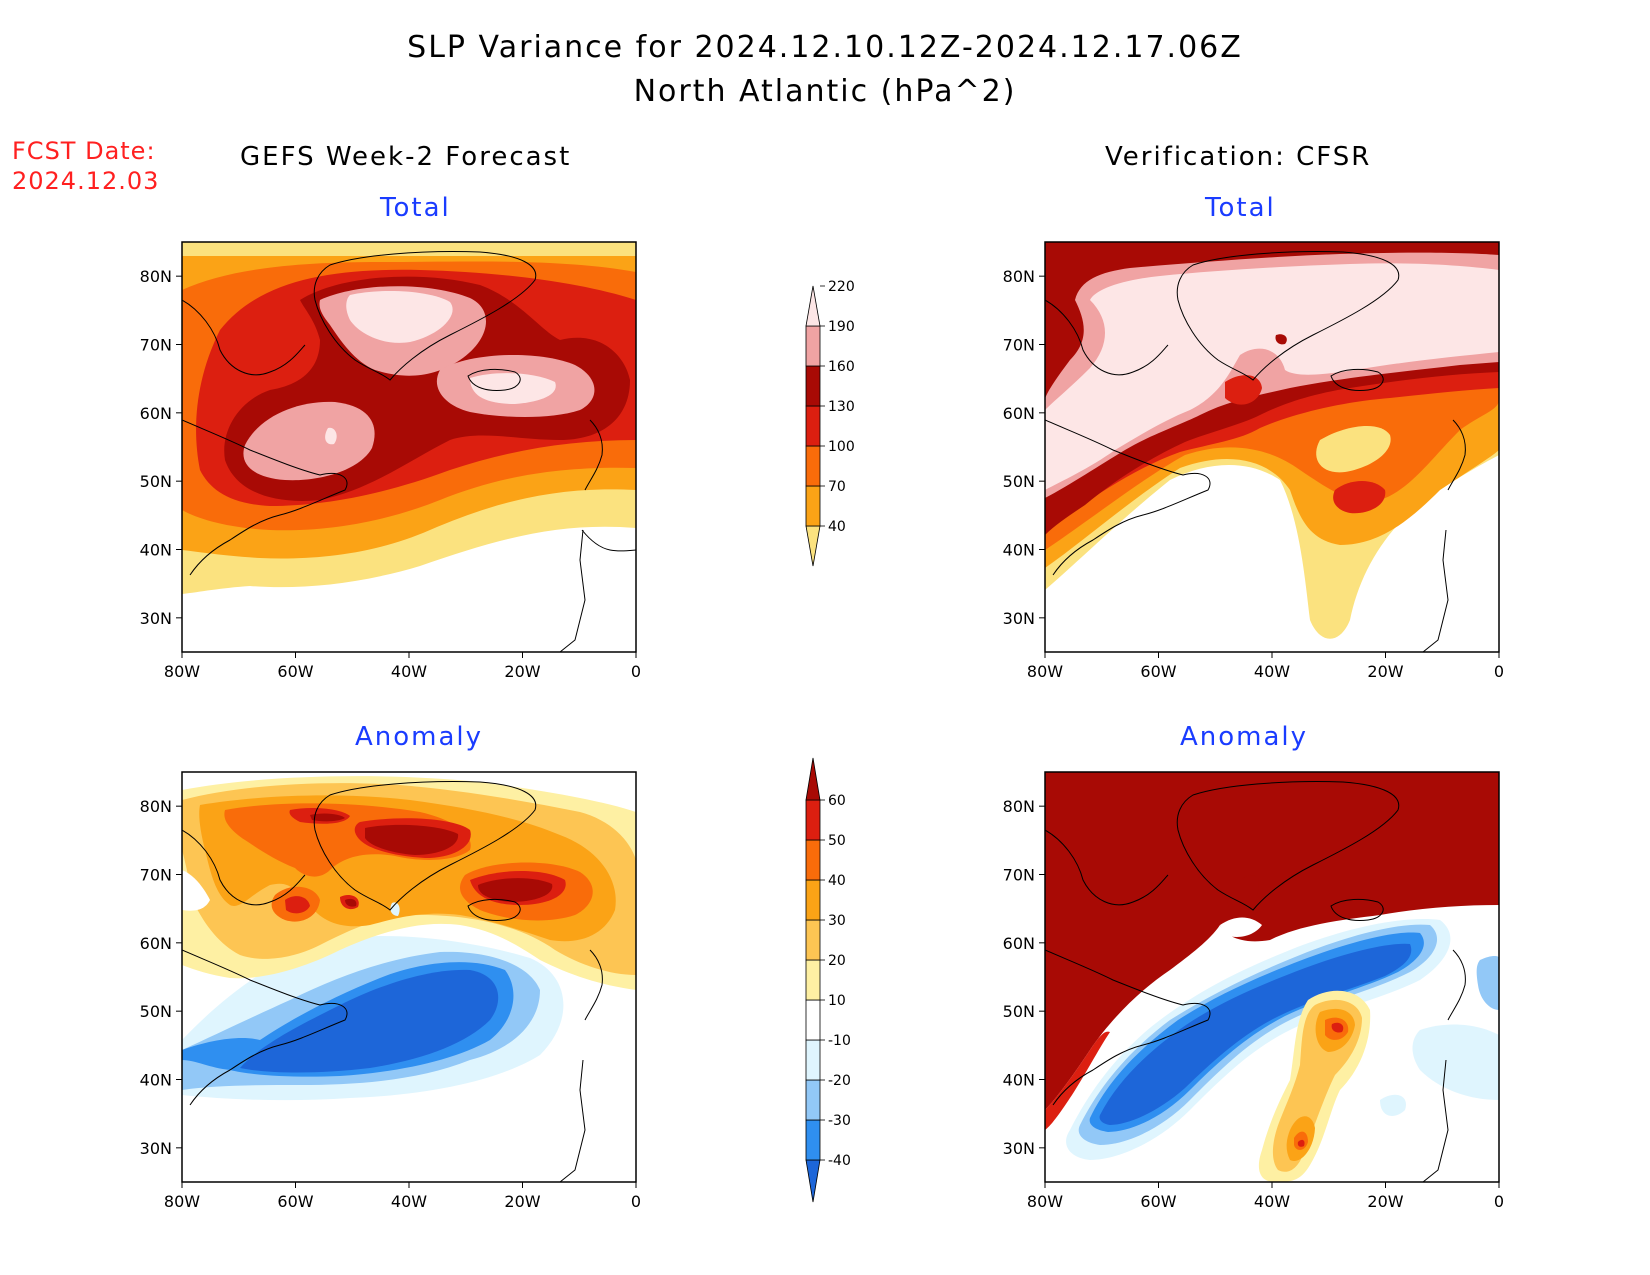 This screenshot has width=1650, height=1275. What do you see at coordinates (1240, 208) in the screenshot?
I see `panel-label-verification-total: Total` at bounding box center [1240, 208].